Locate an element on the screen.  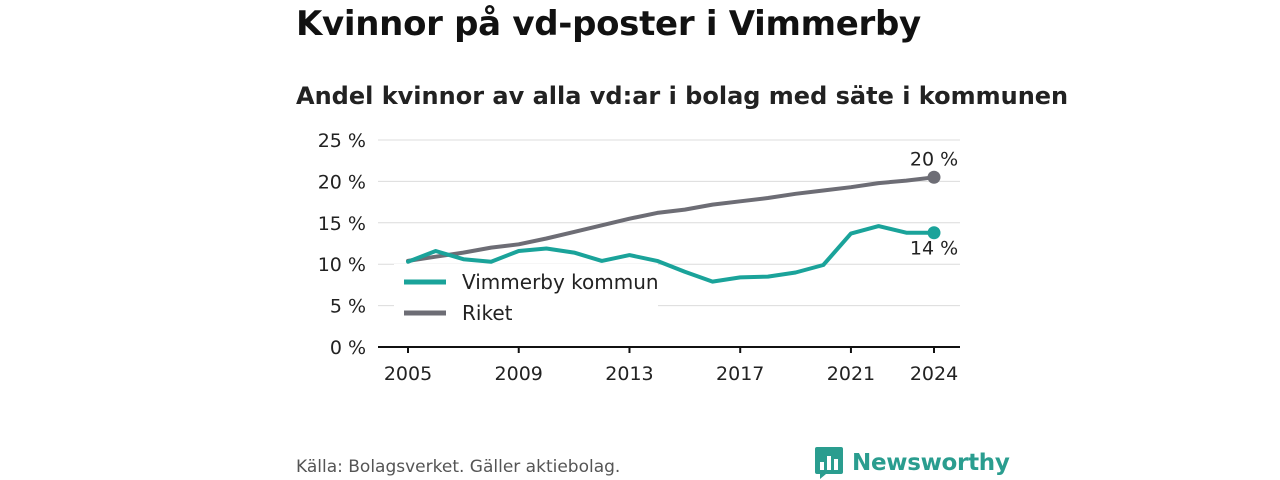
y-tick-label: 0 % is located at coordinates (348, 348).